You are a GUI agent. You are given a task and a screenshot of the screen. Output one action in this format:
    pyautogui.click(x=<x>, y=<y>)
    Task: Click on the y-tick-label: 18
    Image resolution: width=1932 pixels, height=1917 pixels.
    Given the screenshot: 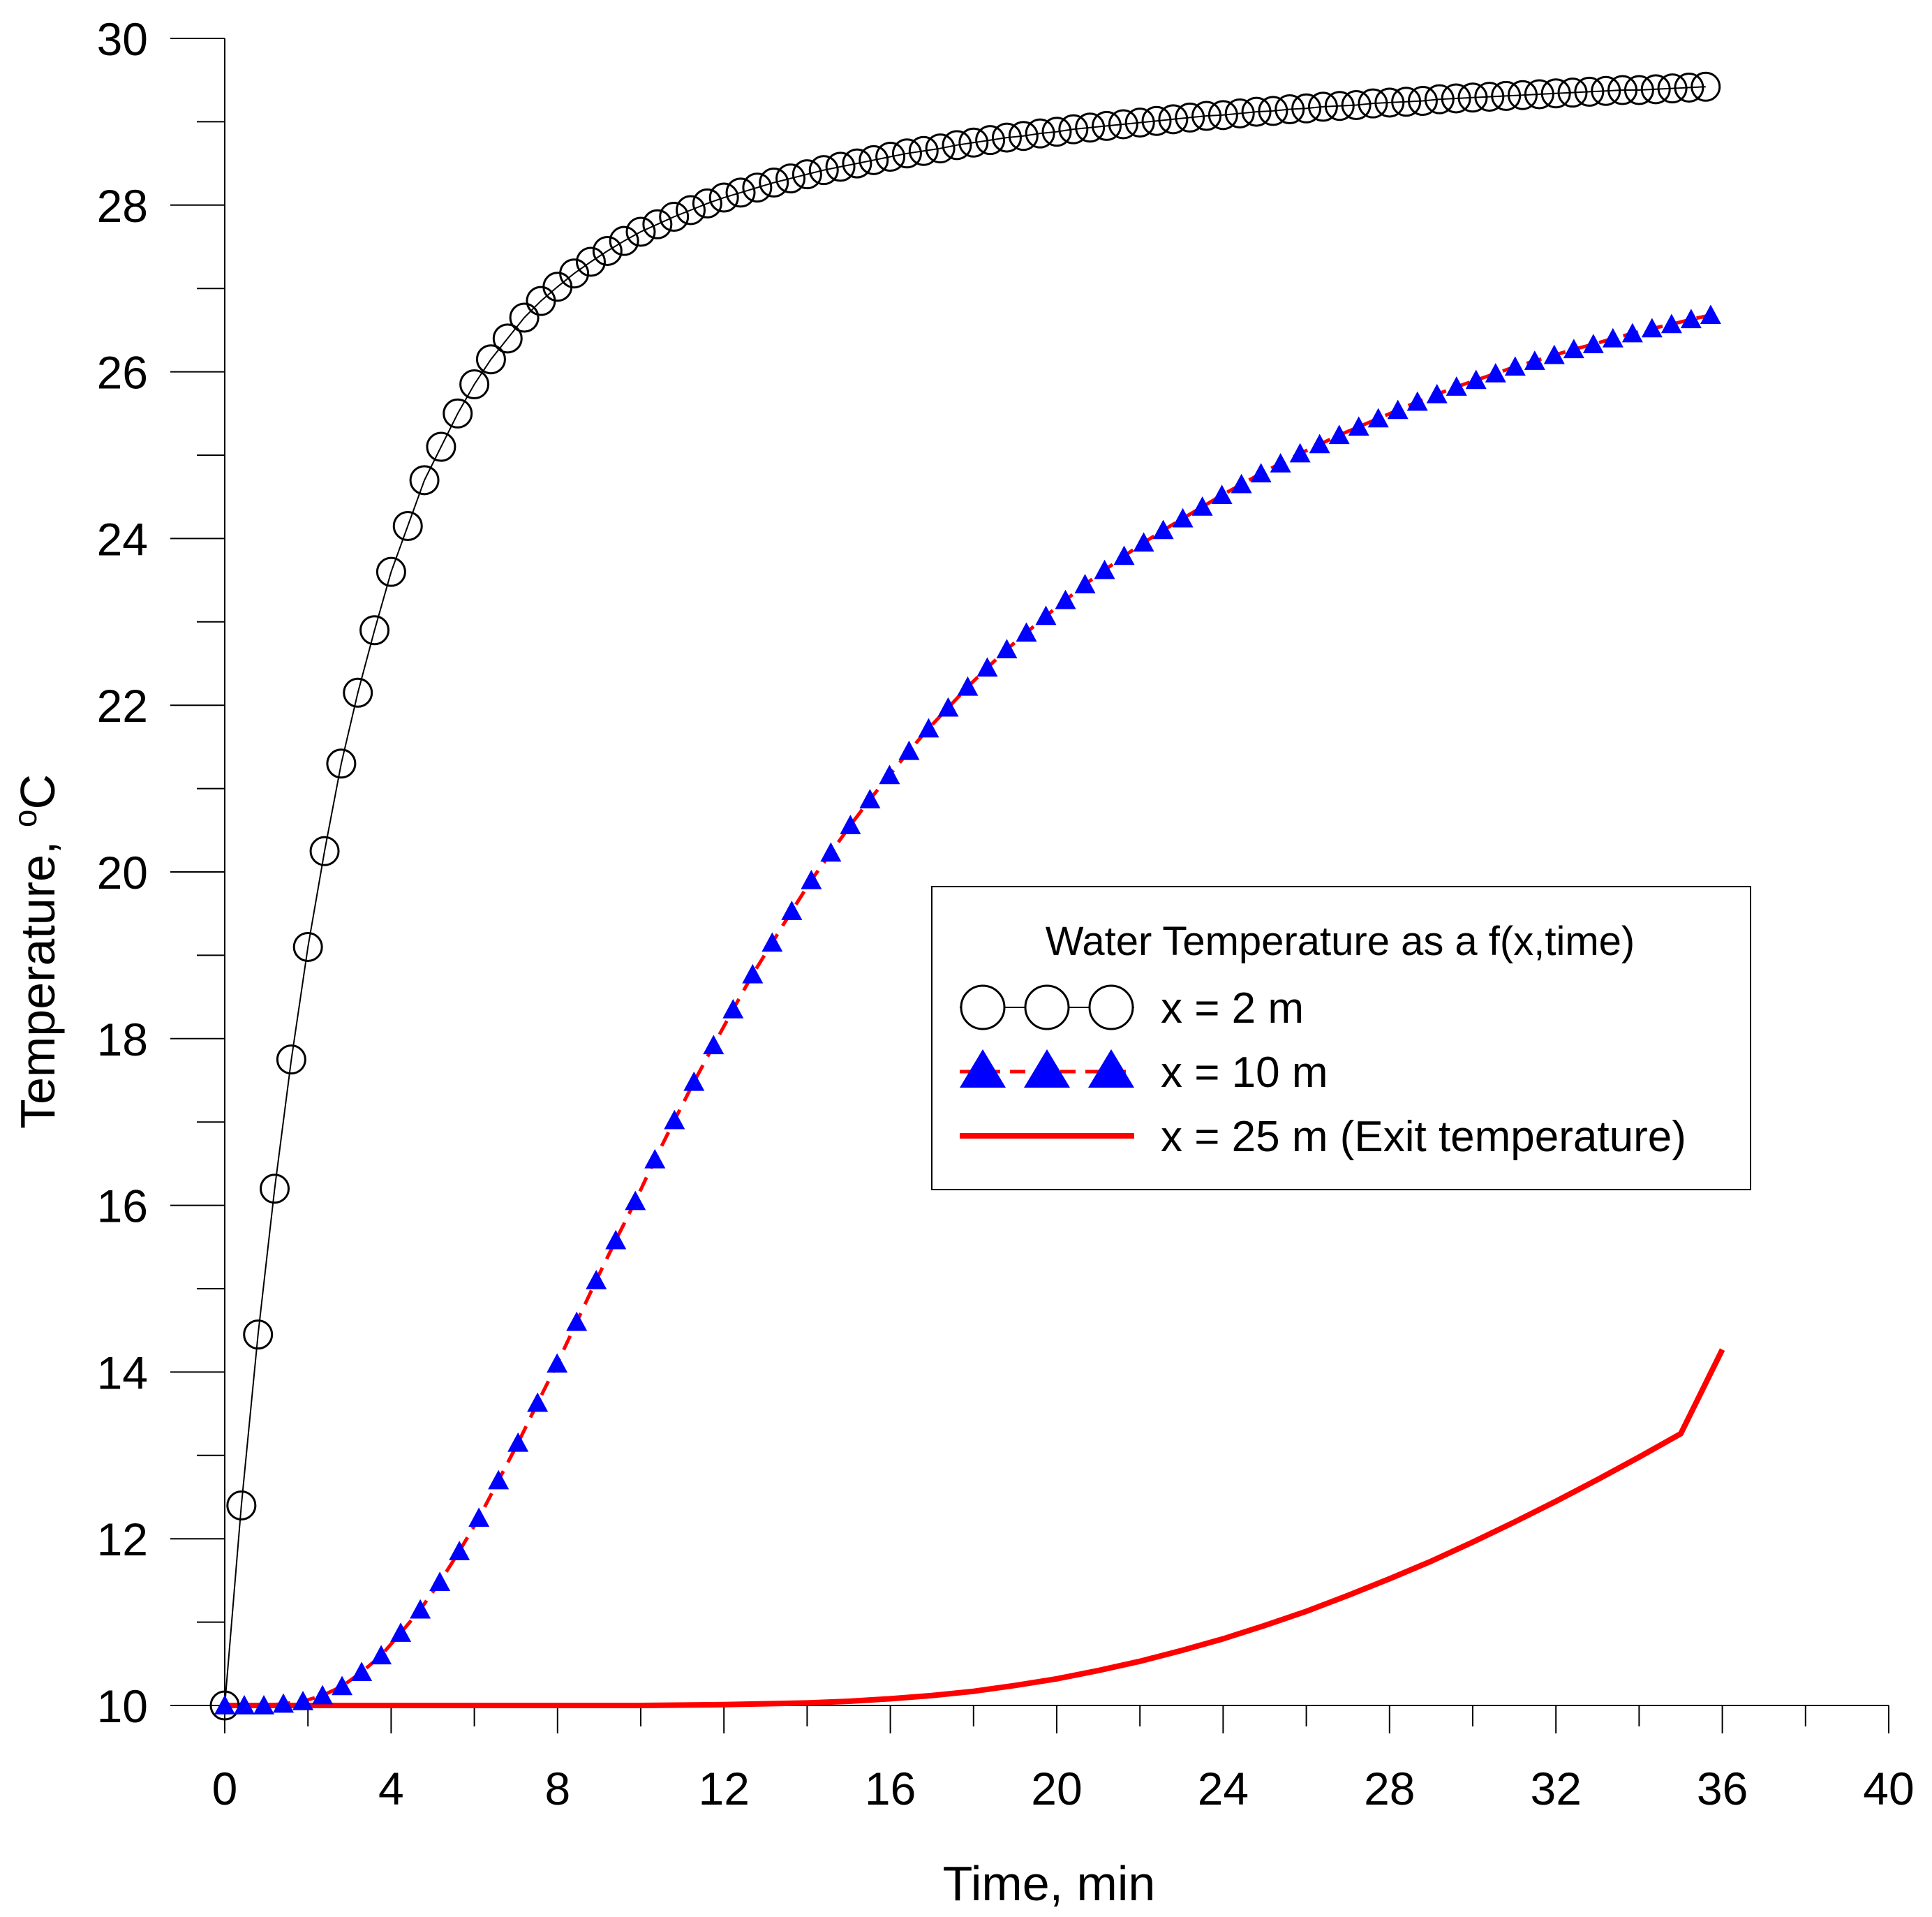 What is the action you would take?
    pyautogui.click(x=122, y=1039)
    